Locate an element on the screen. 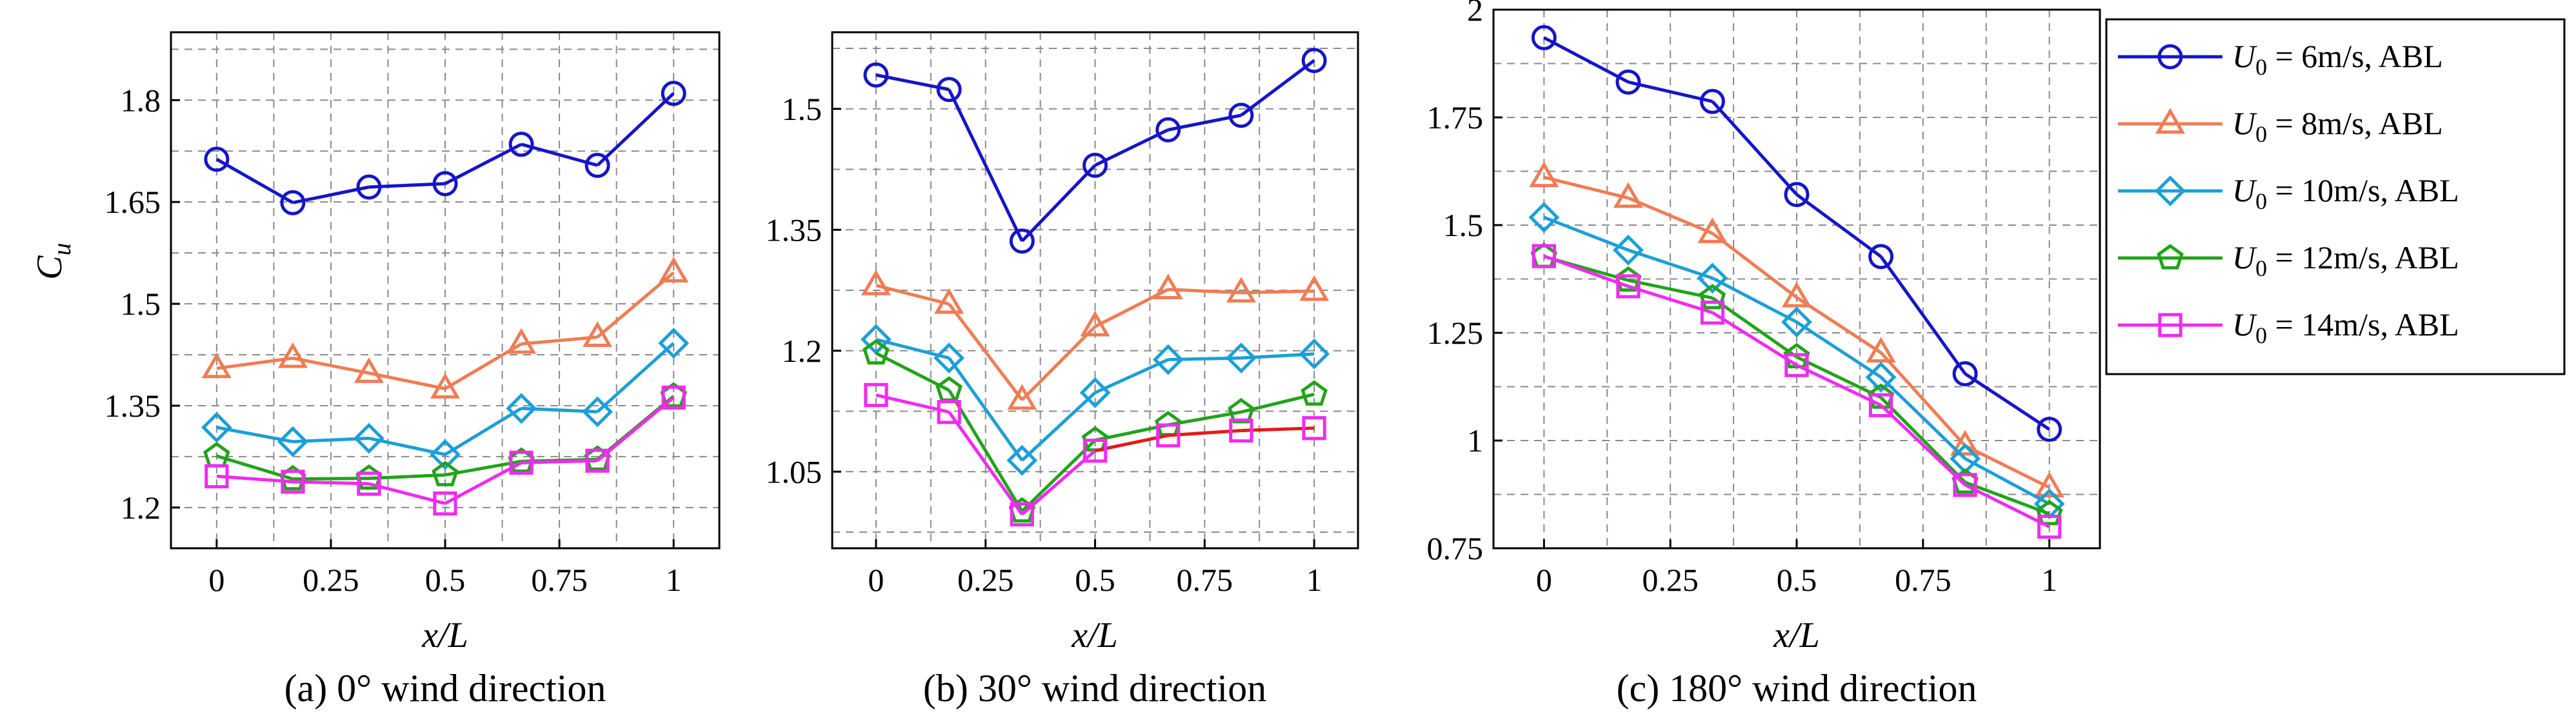  x-tick-label: 0.25 is located at coordinates (985, 580).